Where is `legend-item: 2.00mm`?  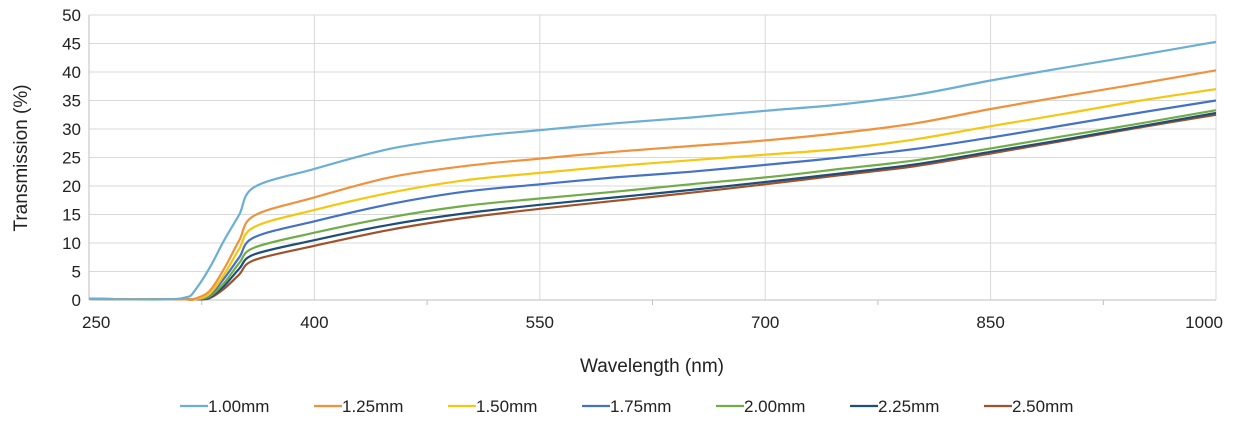 legend-item: 2.00mm is located at coordinates (760, 406).